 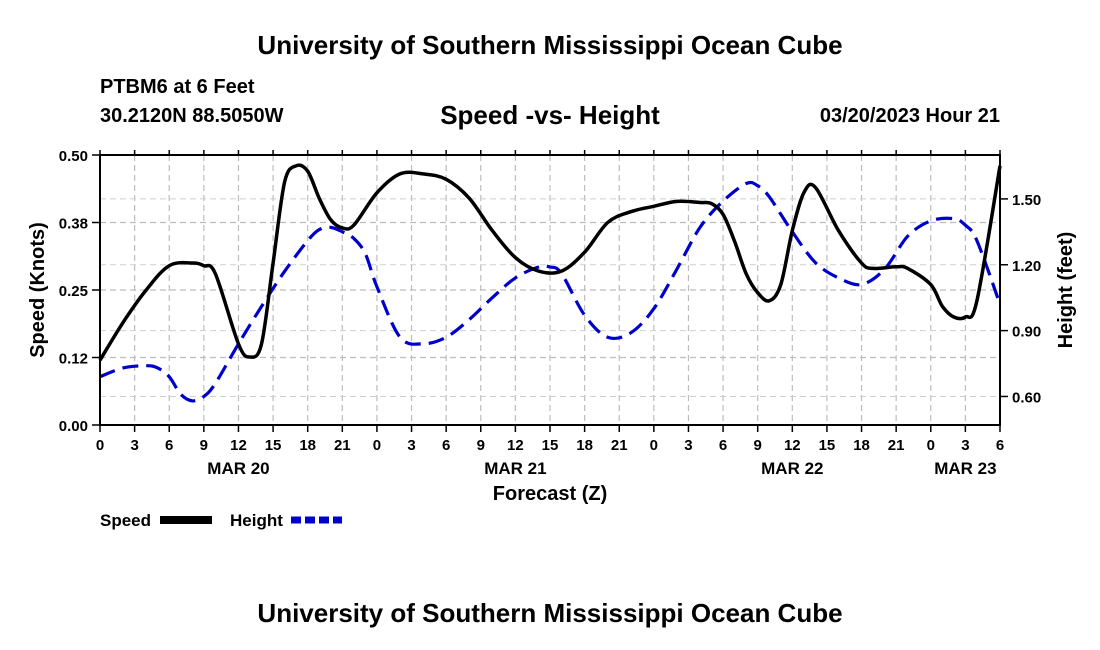 I want to click on y2-axis-label: Height (feet), so click(x=1066, y=290).